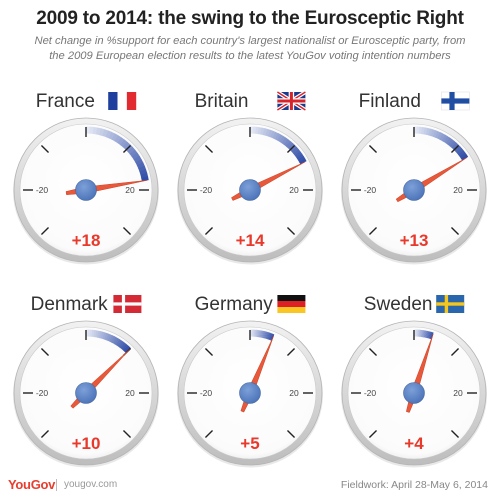 This screenshot has width=500, height=495. What do you see at coordinates (86, 443) in the screenshot?
I see `value-label: +10` at bounding box center [86, 443].